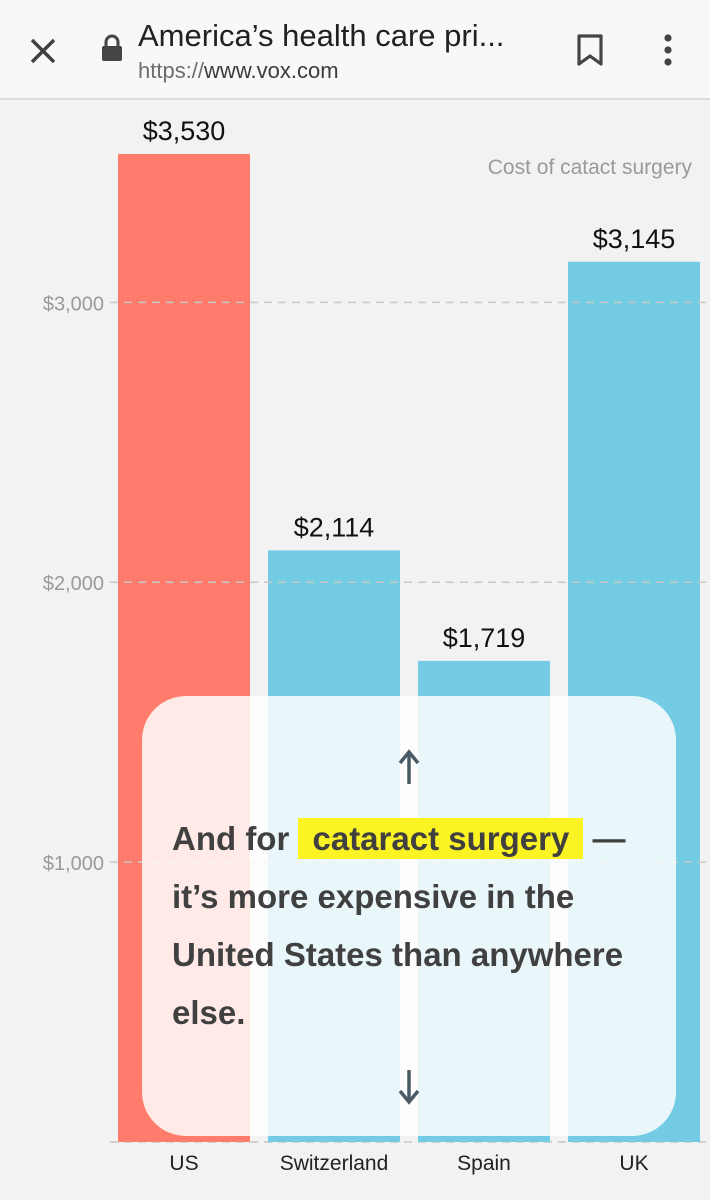 This screenshot has height=1200, width=710. Describe the element at coordinates (171, 70) in the screenshot. I see `url-scheme: https://` at that location.